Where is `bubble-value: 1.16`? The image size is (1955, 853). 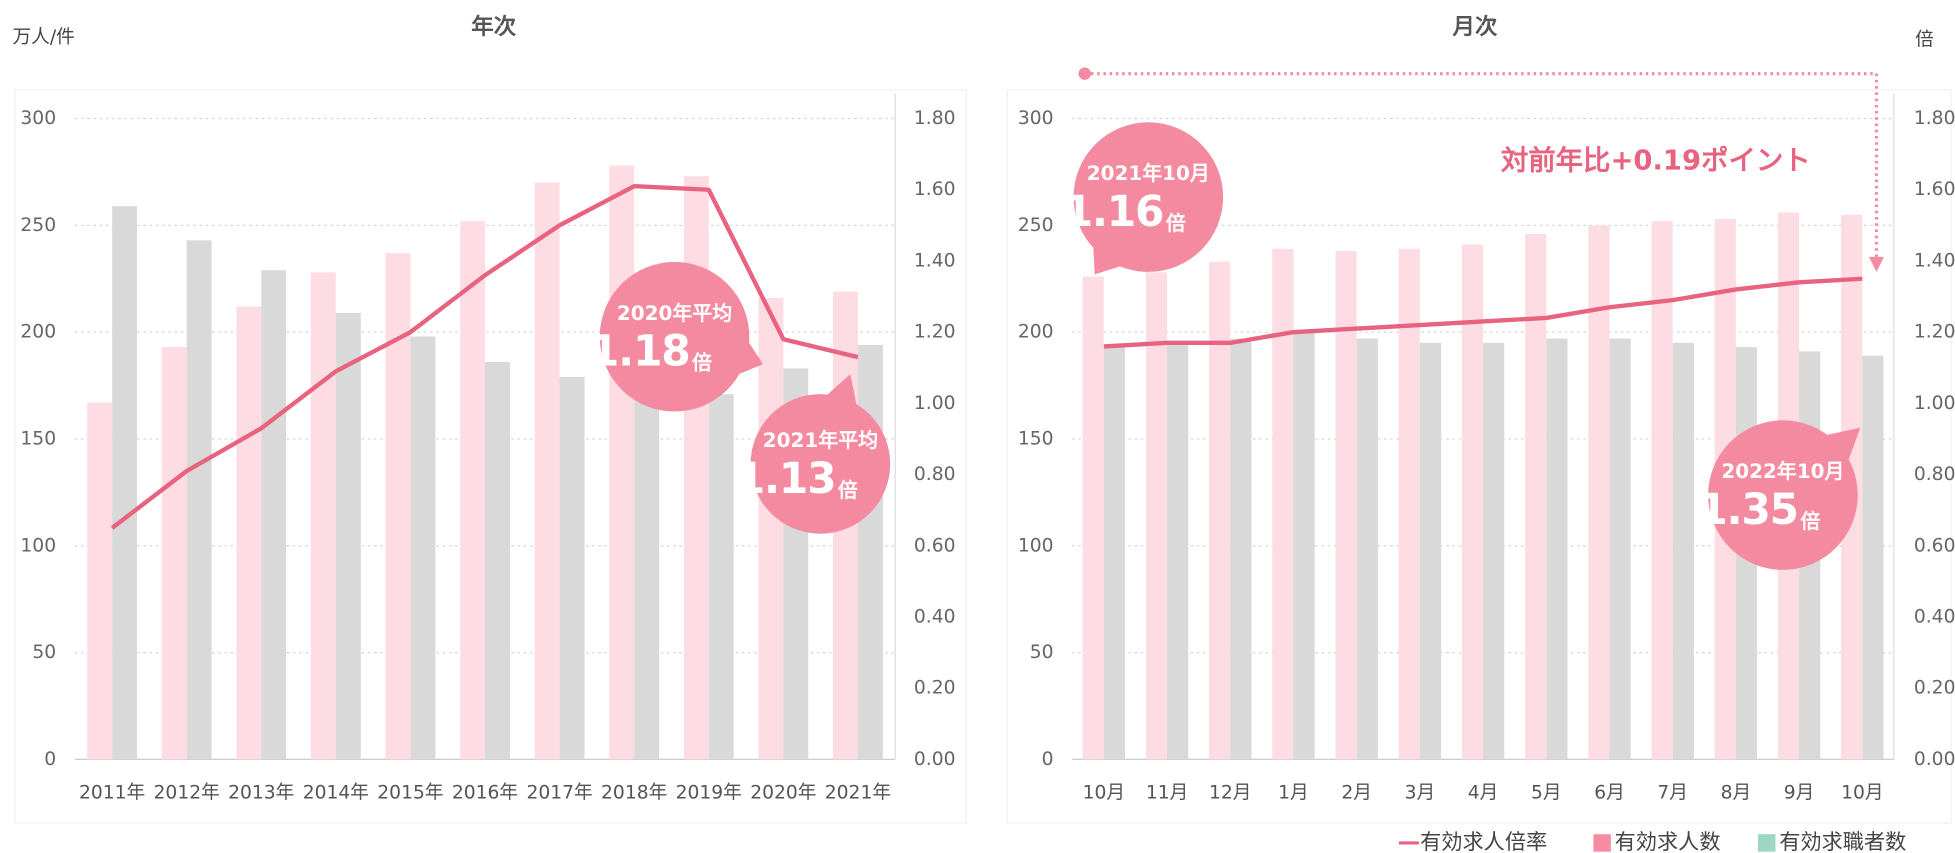
bubble-value: 1.16 is located at coordinates (1114, 211).